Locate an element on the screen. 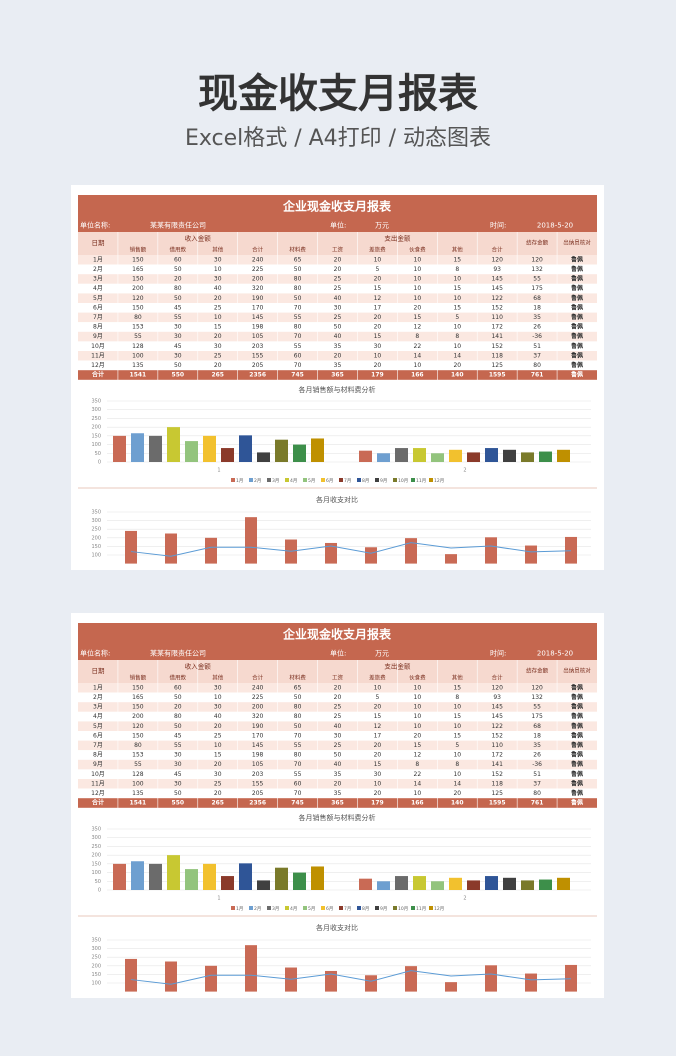 The height and width of the screenshot is (1056, 676). cell: 140 is located at coordinates (457, 803).